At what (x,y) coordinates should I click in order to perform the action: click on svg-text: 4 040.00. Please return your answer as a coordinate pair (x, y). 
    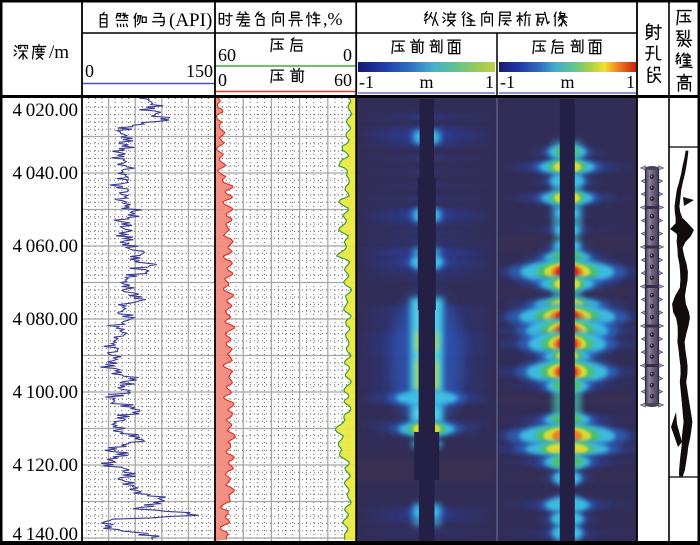
    Looking at the image, I should click on (45, 173).